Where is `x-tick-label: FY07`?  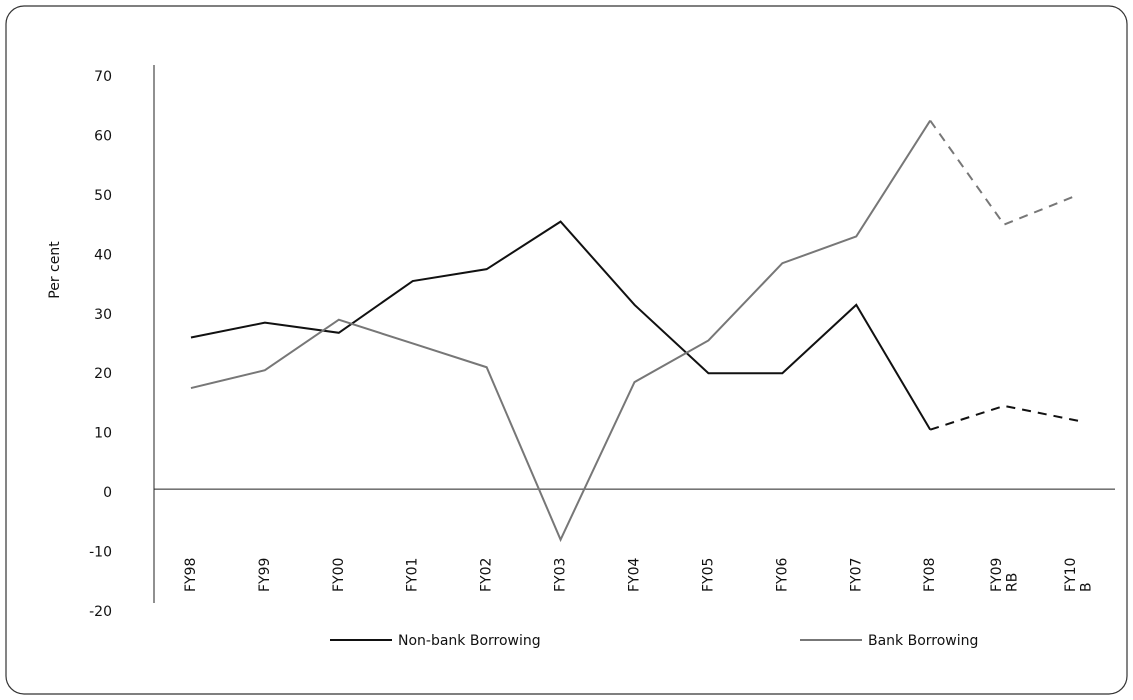
x-tick-label: FY07 is located at coordinates (856, 575).